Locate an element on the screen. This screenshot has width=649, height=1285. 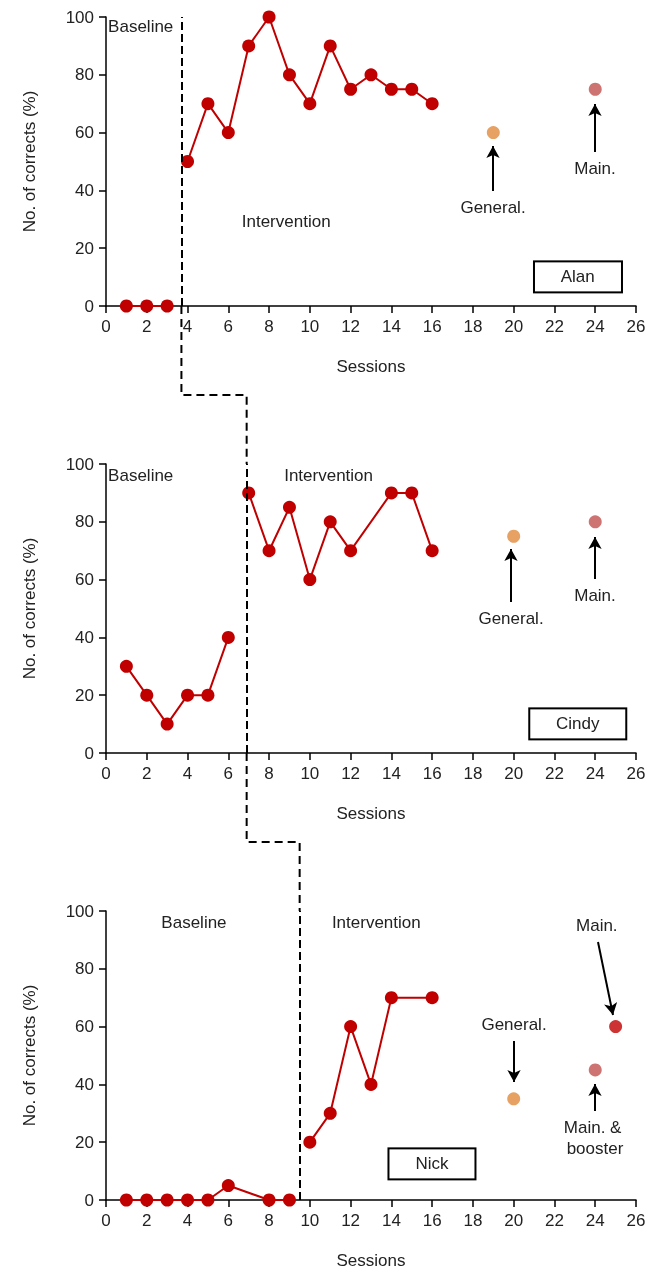
name-frame: Cindy is located at coordinates (577, 724).